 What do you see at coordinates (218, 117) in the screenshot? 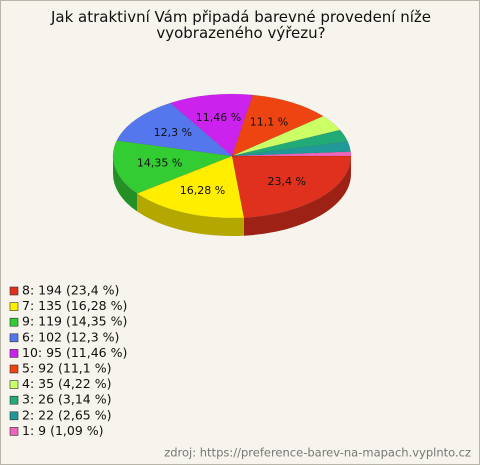
I see `slice-label: 11,46 %` at bounding box center [218, 117].